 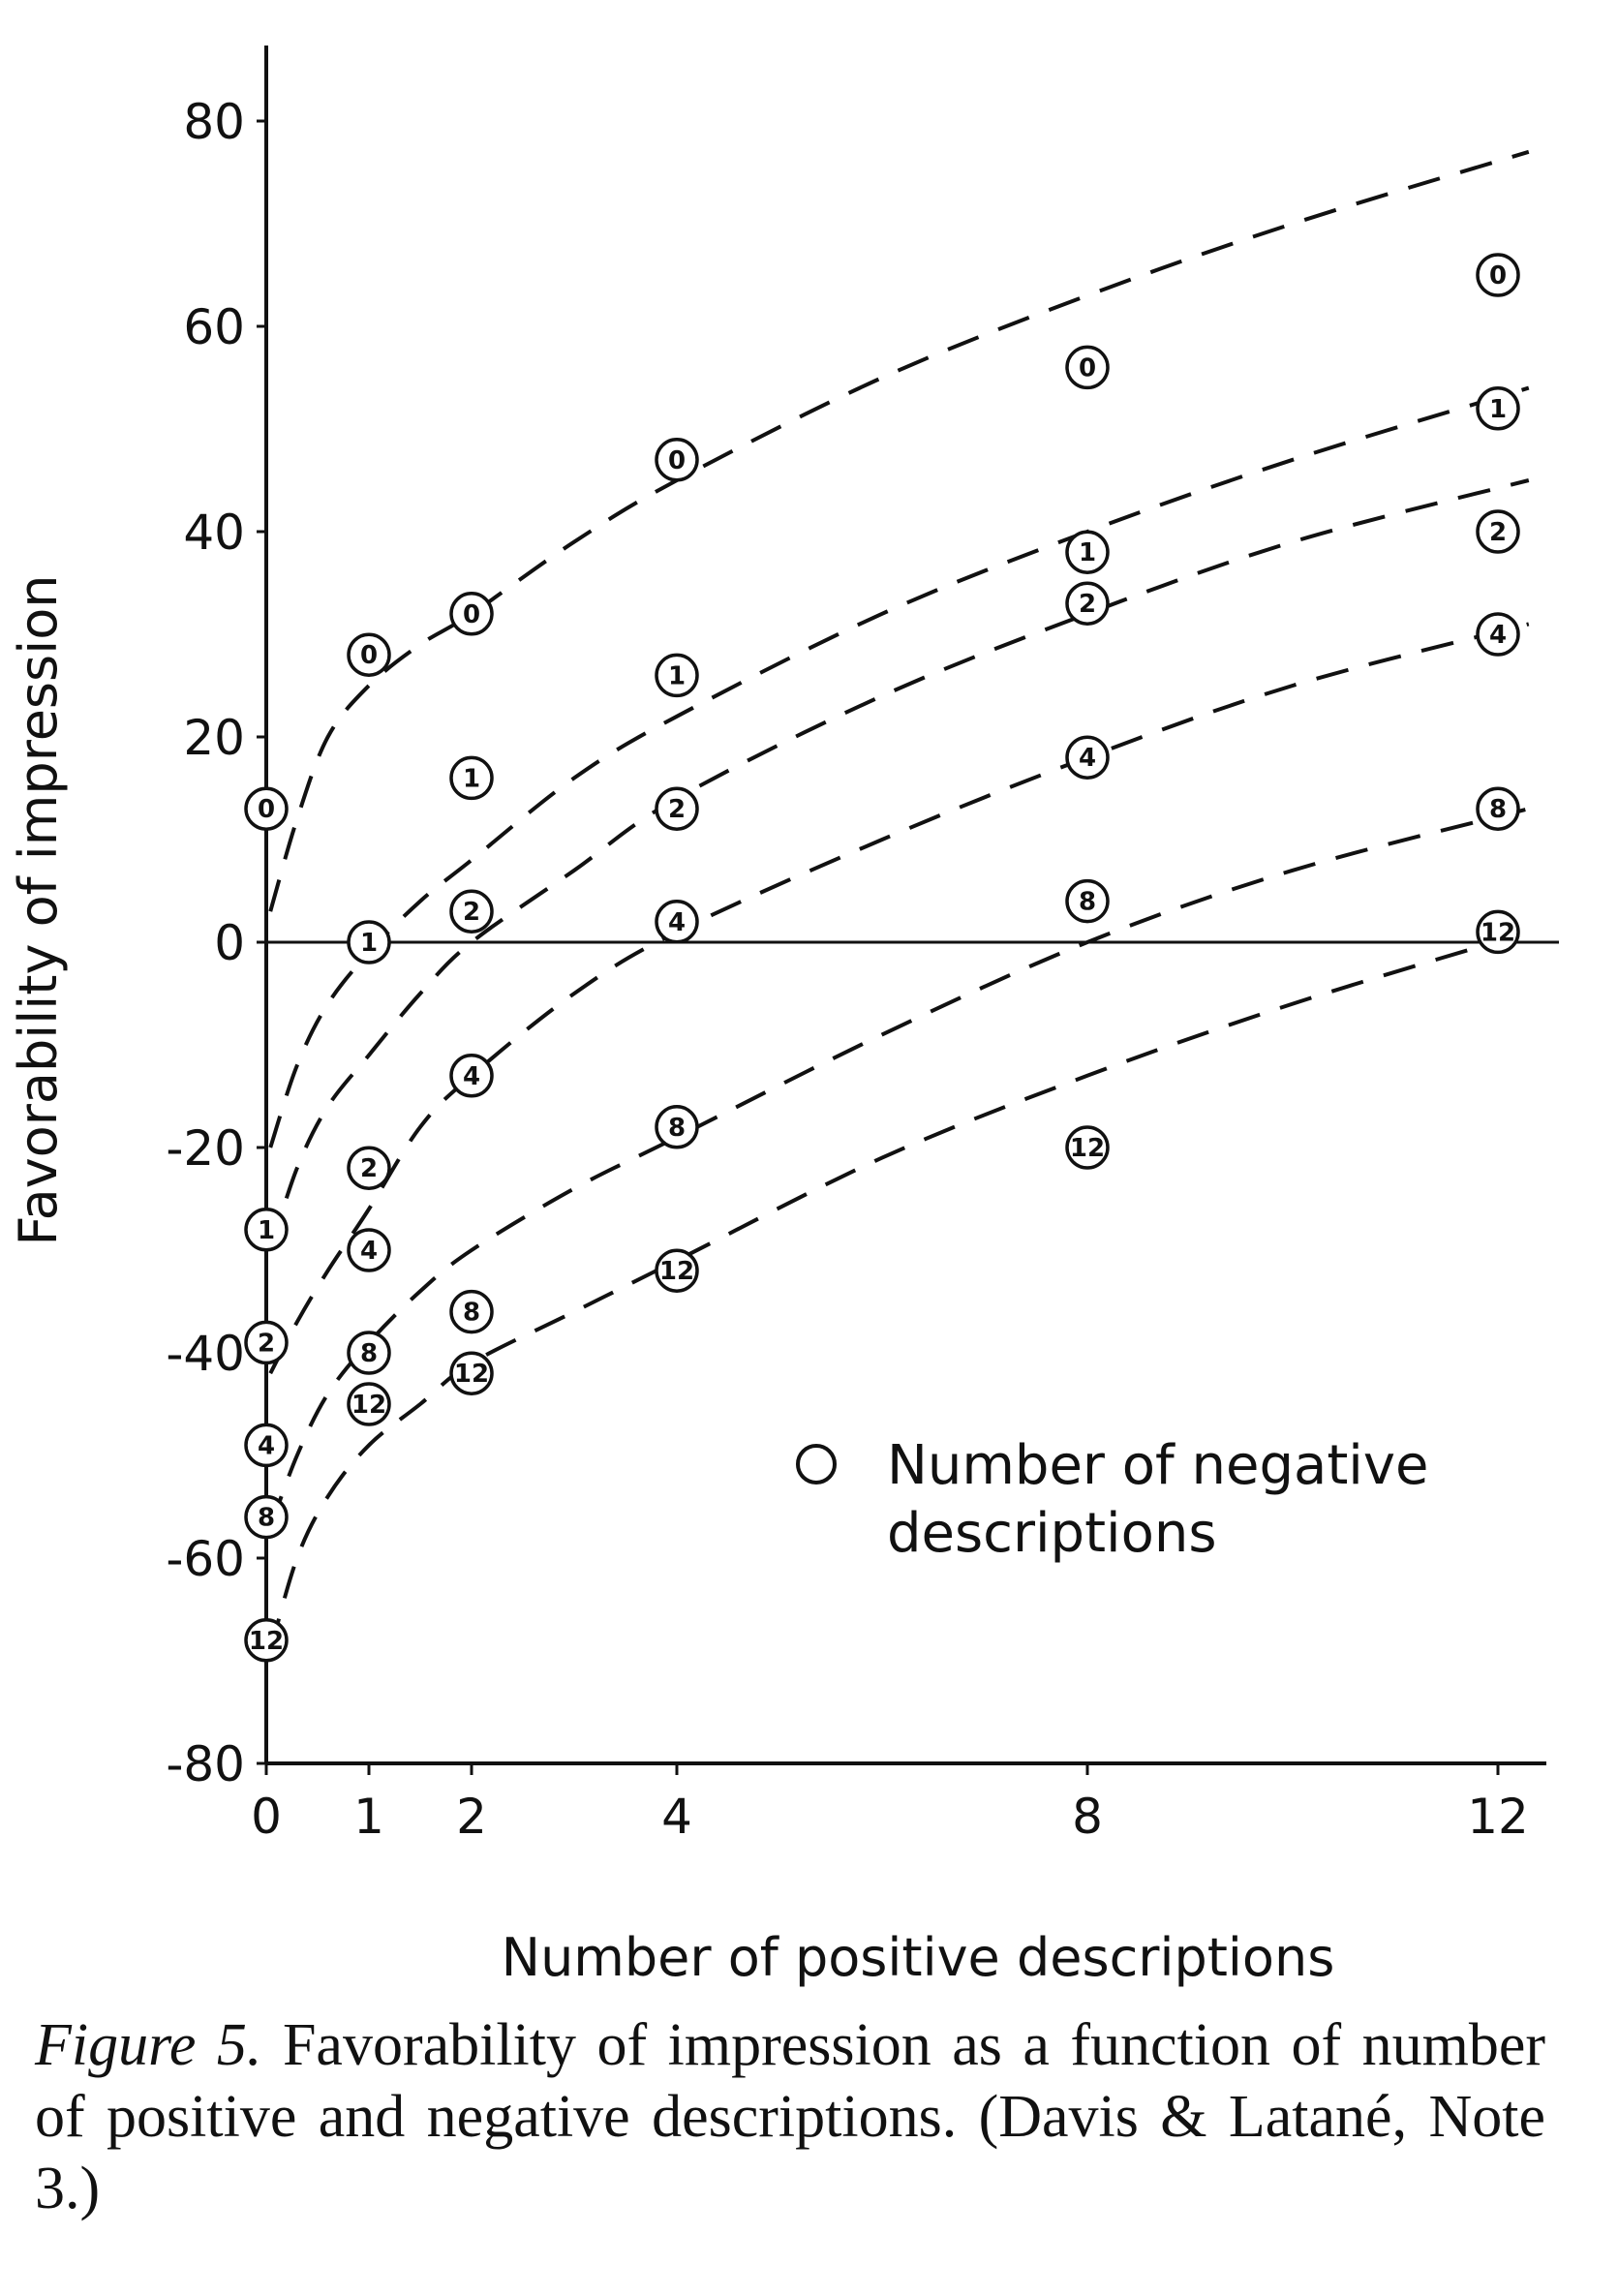 I want to click on y-tick-label: 80, so click(x=214, y=122).